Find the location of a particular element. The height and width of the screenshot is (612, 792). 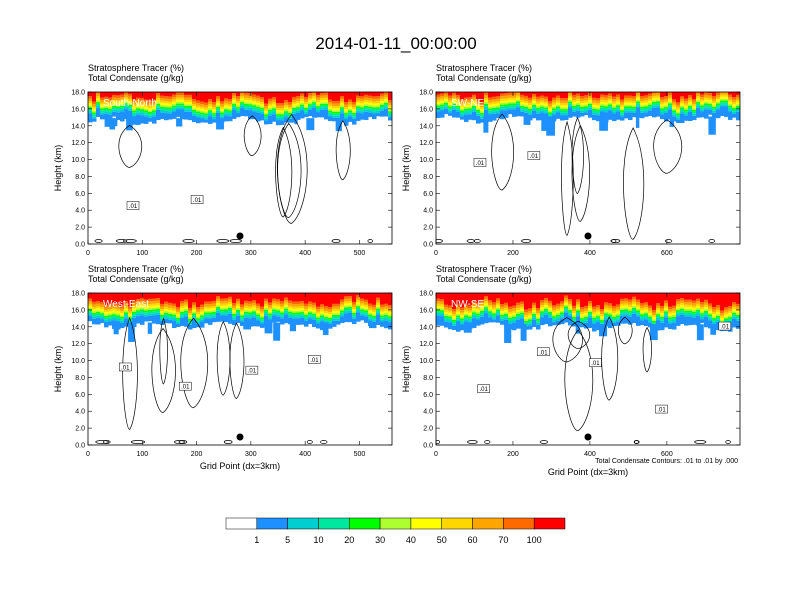

condensate-contour is located at coordinates (289, 170).